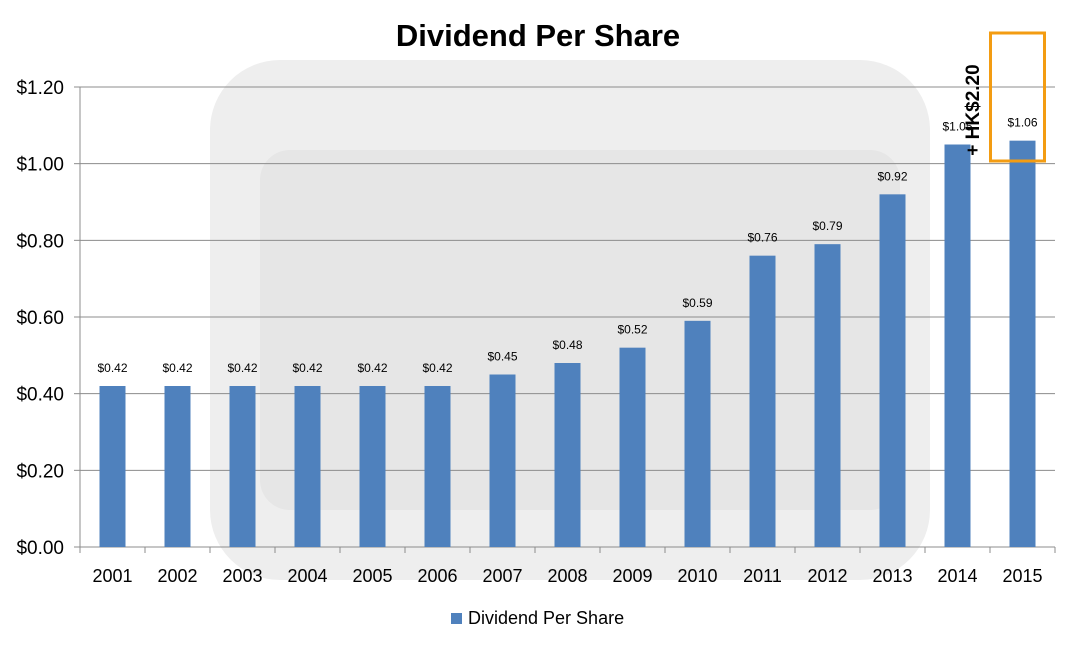 Image resolution: width=1076 pixels, height=650 pixels. What do you see at coordinates (40, 548) in the screenshot?
I see `y-tick-label: $0.00` at bounding box center [40, 548].